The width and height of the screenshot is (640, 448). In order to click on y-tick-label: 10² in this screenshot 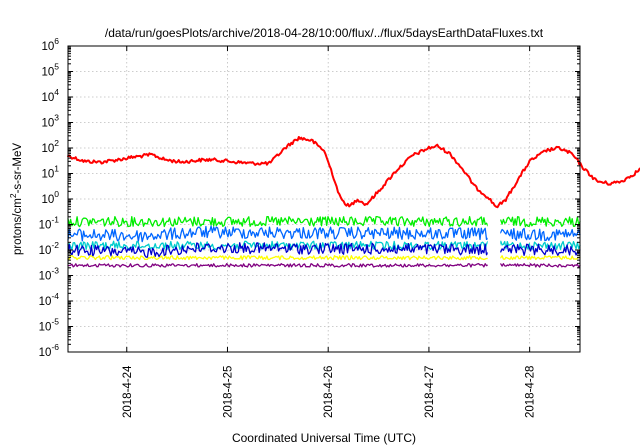, I will do `click(50, 146)`.